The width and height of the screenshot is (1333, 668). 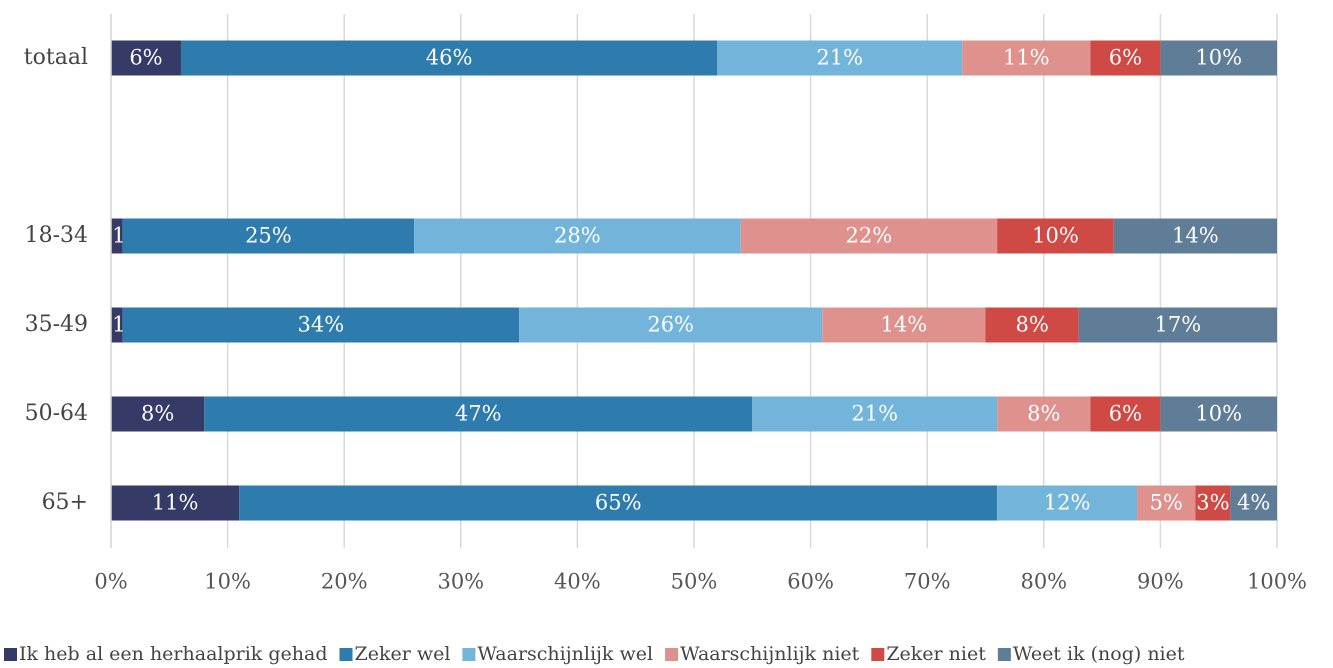 What do you see at coordinates (565, 654) in the screenshot?
I see `legend-label: Waarschijnlijk wel` at bounding box center [565, 654].